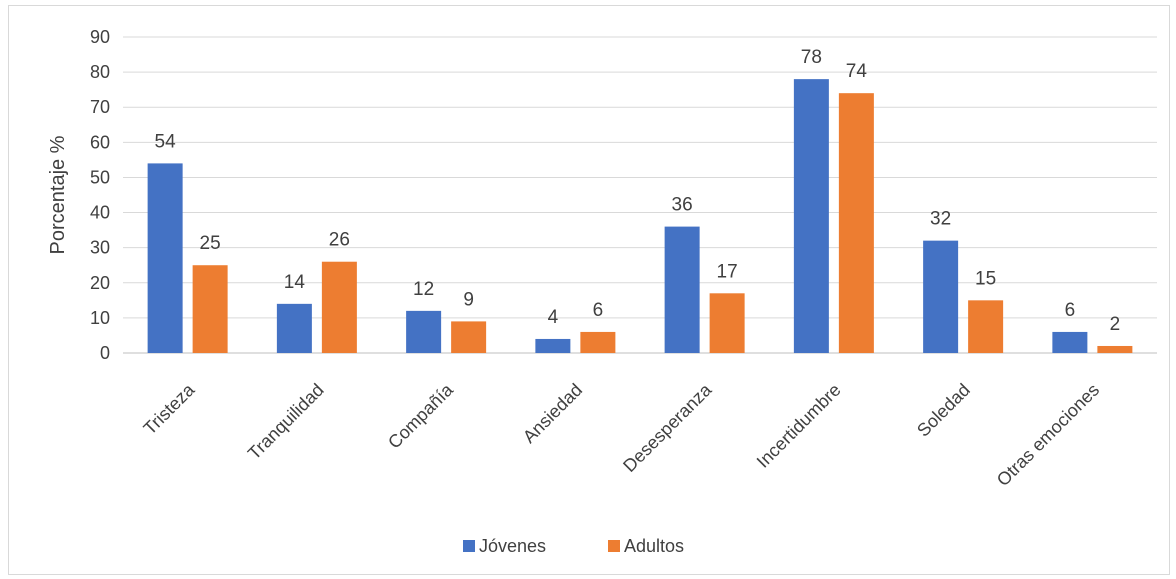 The image size is (1176, 579). What do you see at coordinates (1115, 324) in the screenshot?
I see `data-label: 2` at bounding box center [1115, 324].